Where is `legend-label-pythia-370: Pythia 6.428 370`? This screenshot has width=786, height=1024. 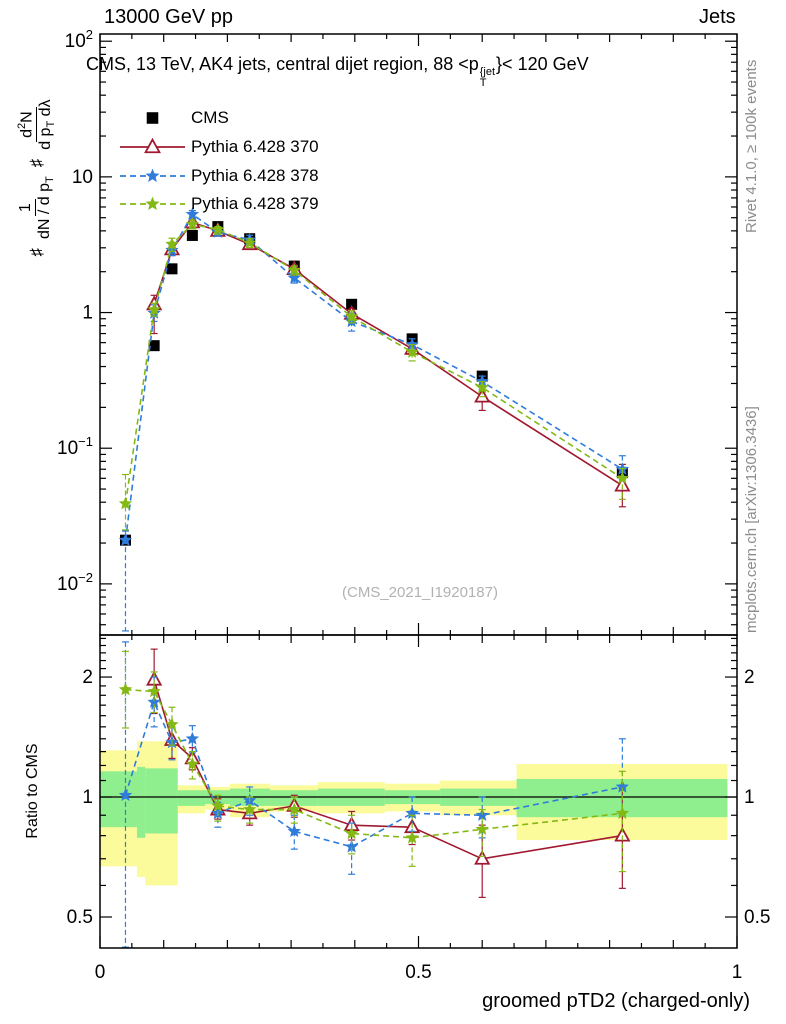
legend-label-pythia-370: Pythia 6.428 370 is located at coordinates (255, 146).